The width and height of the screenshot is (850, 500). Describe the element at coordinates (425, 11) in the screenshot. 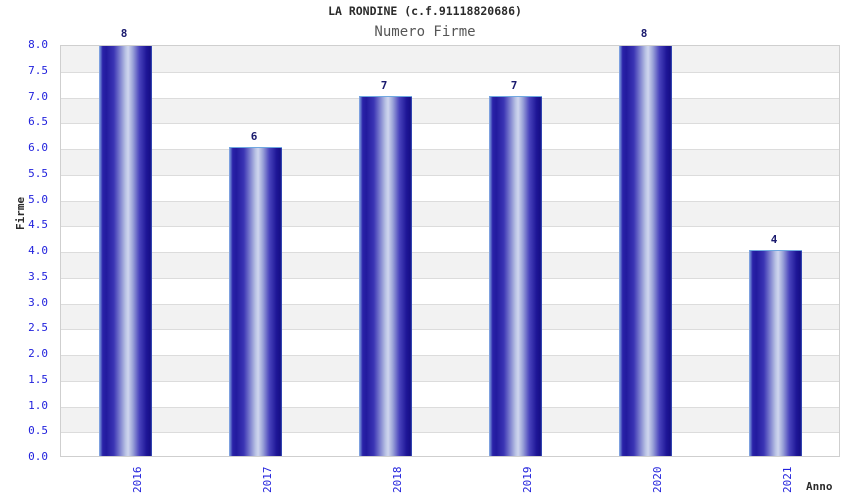

I see `chart-title: LA RONDINE (c.f.91118820686)` at that location.